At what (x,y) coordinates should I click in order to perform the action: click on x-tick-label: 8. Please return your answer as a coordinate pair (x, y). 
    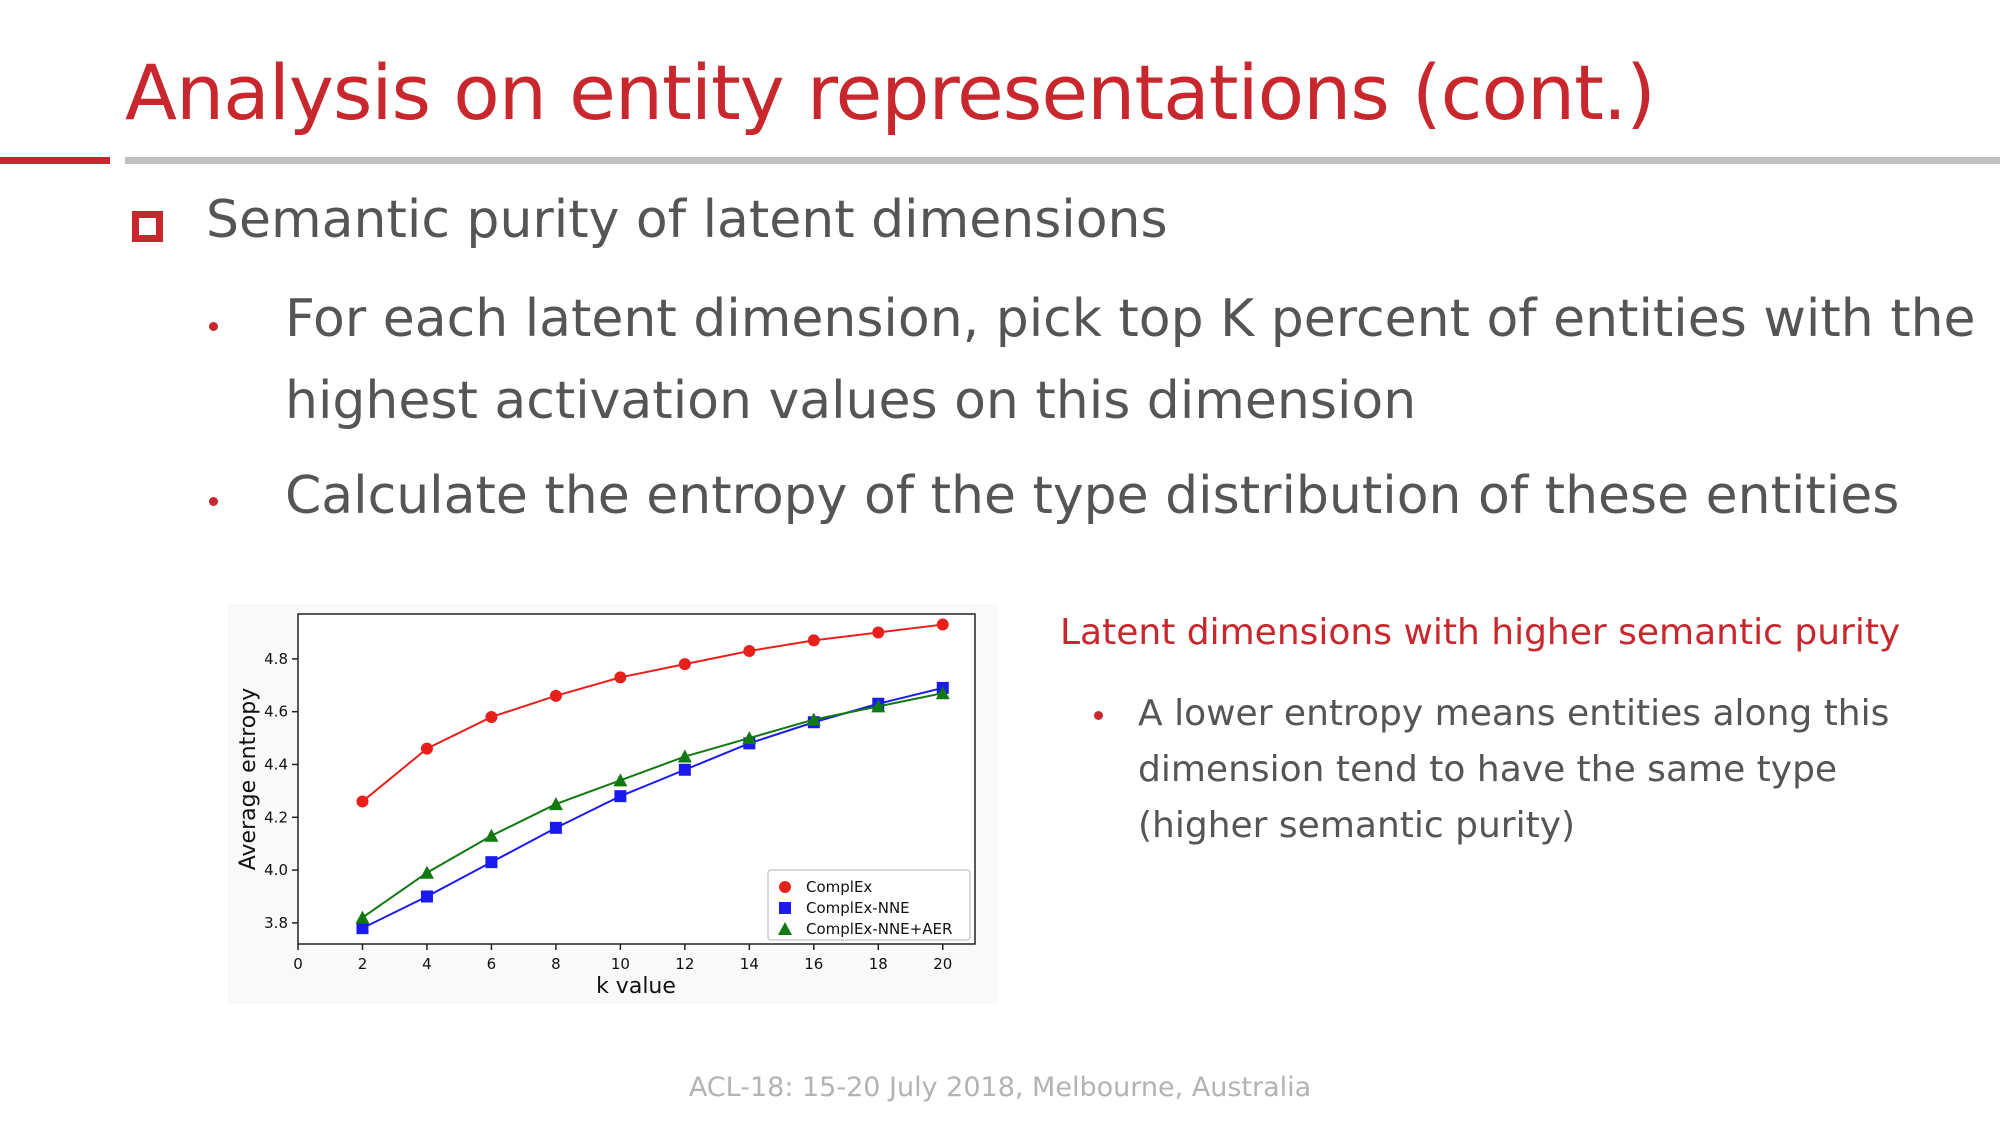
    Looking at the image, I should click on (556, 964).